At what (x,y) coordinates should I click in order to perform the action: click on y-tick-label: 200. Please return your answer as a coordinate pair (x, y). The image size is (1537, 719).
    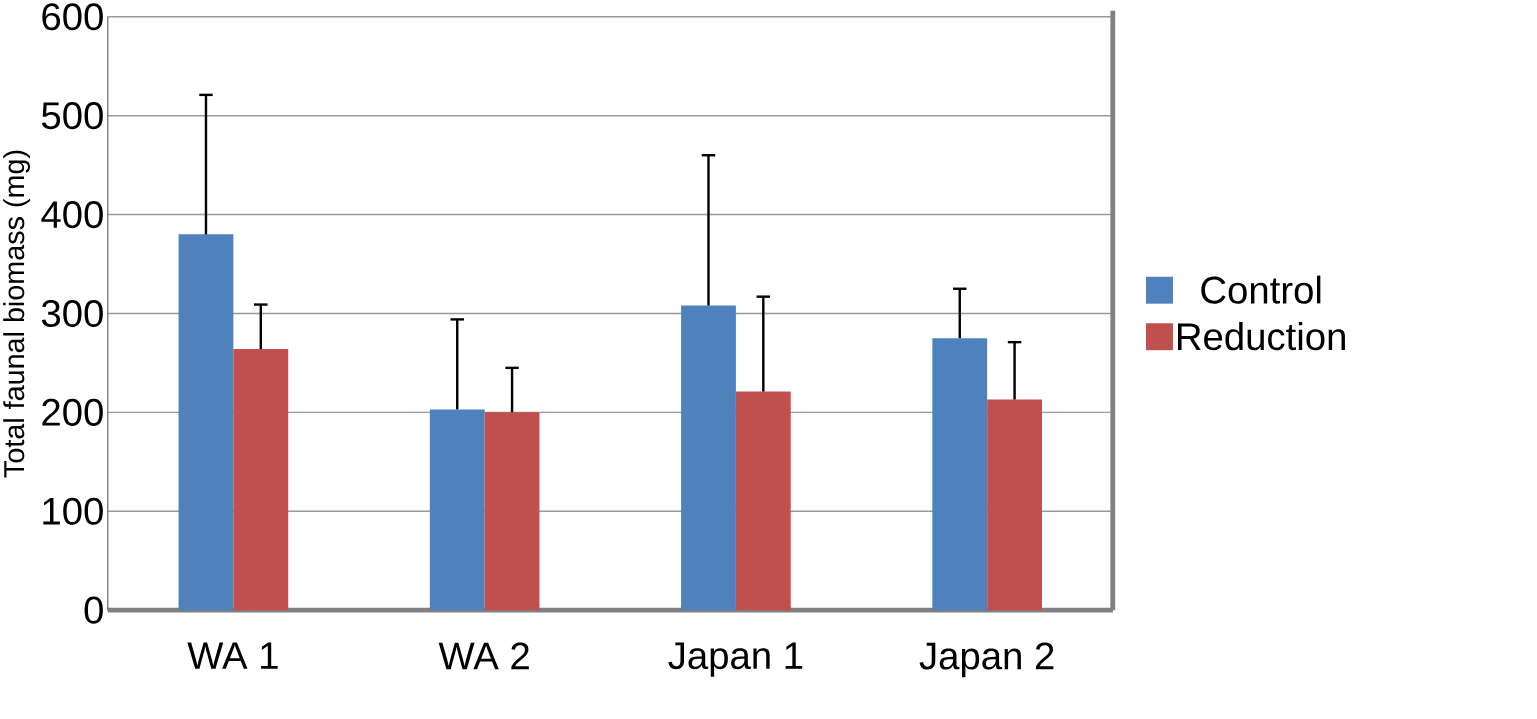
    Looking at the image, I should click on (72, 412).